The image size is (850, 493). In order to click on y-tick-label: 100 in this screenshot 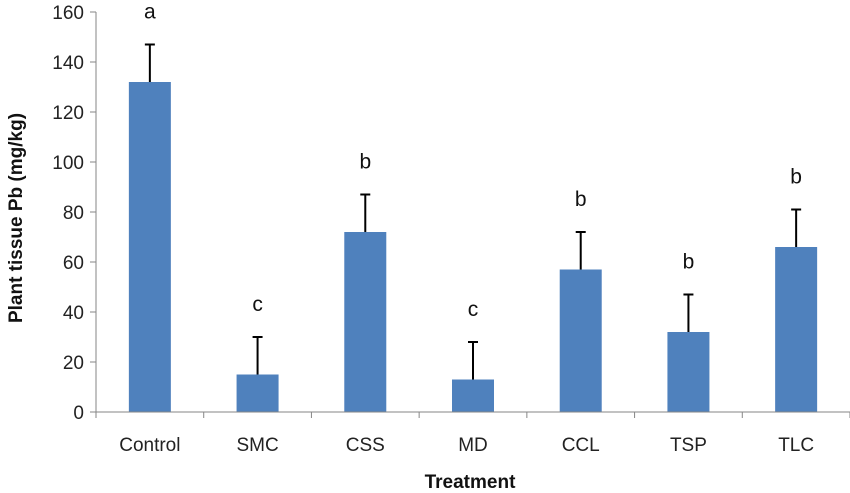, I will do `click(68, 163)`.